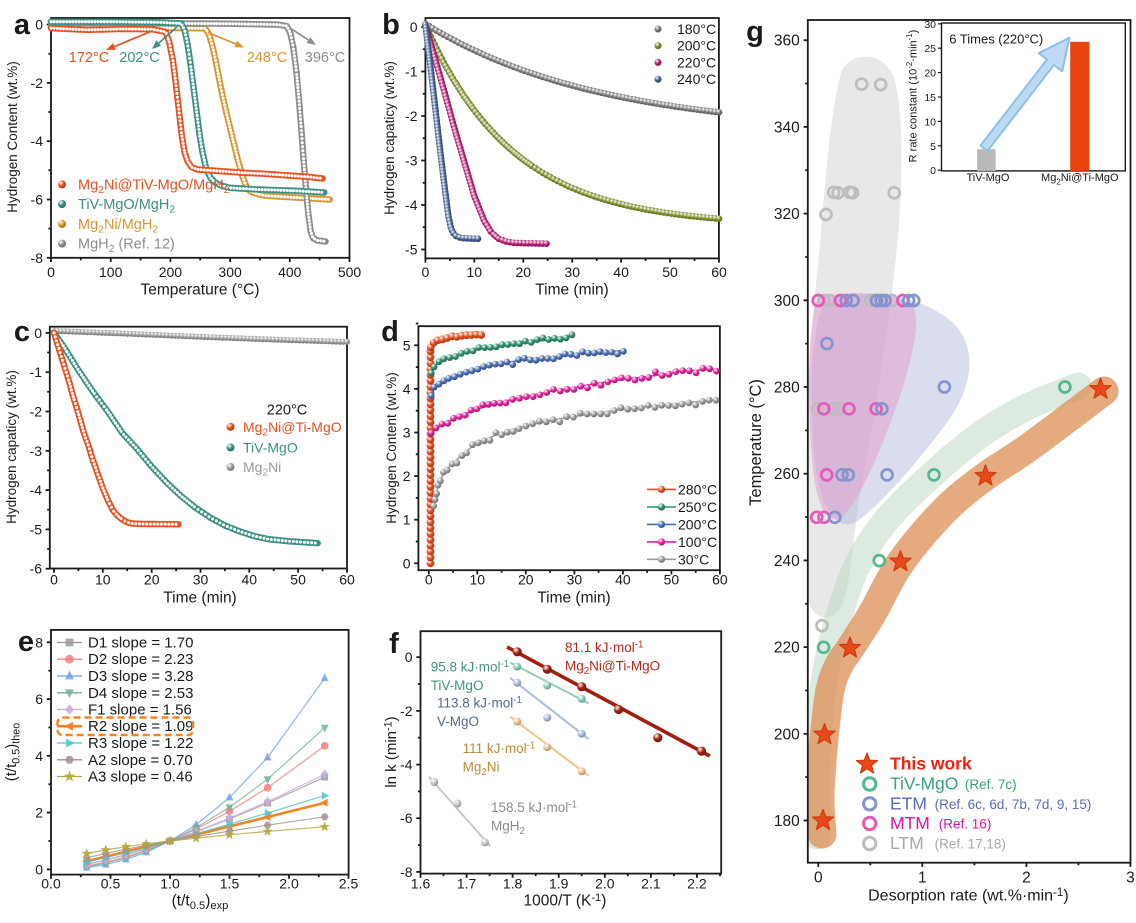 This screenshot has height=923, width=1136. What do you see at coordinates (347, 580) in the screenshot?
I see `svg-text: 60` at bounding box center [347, 580].